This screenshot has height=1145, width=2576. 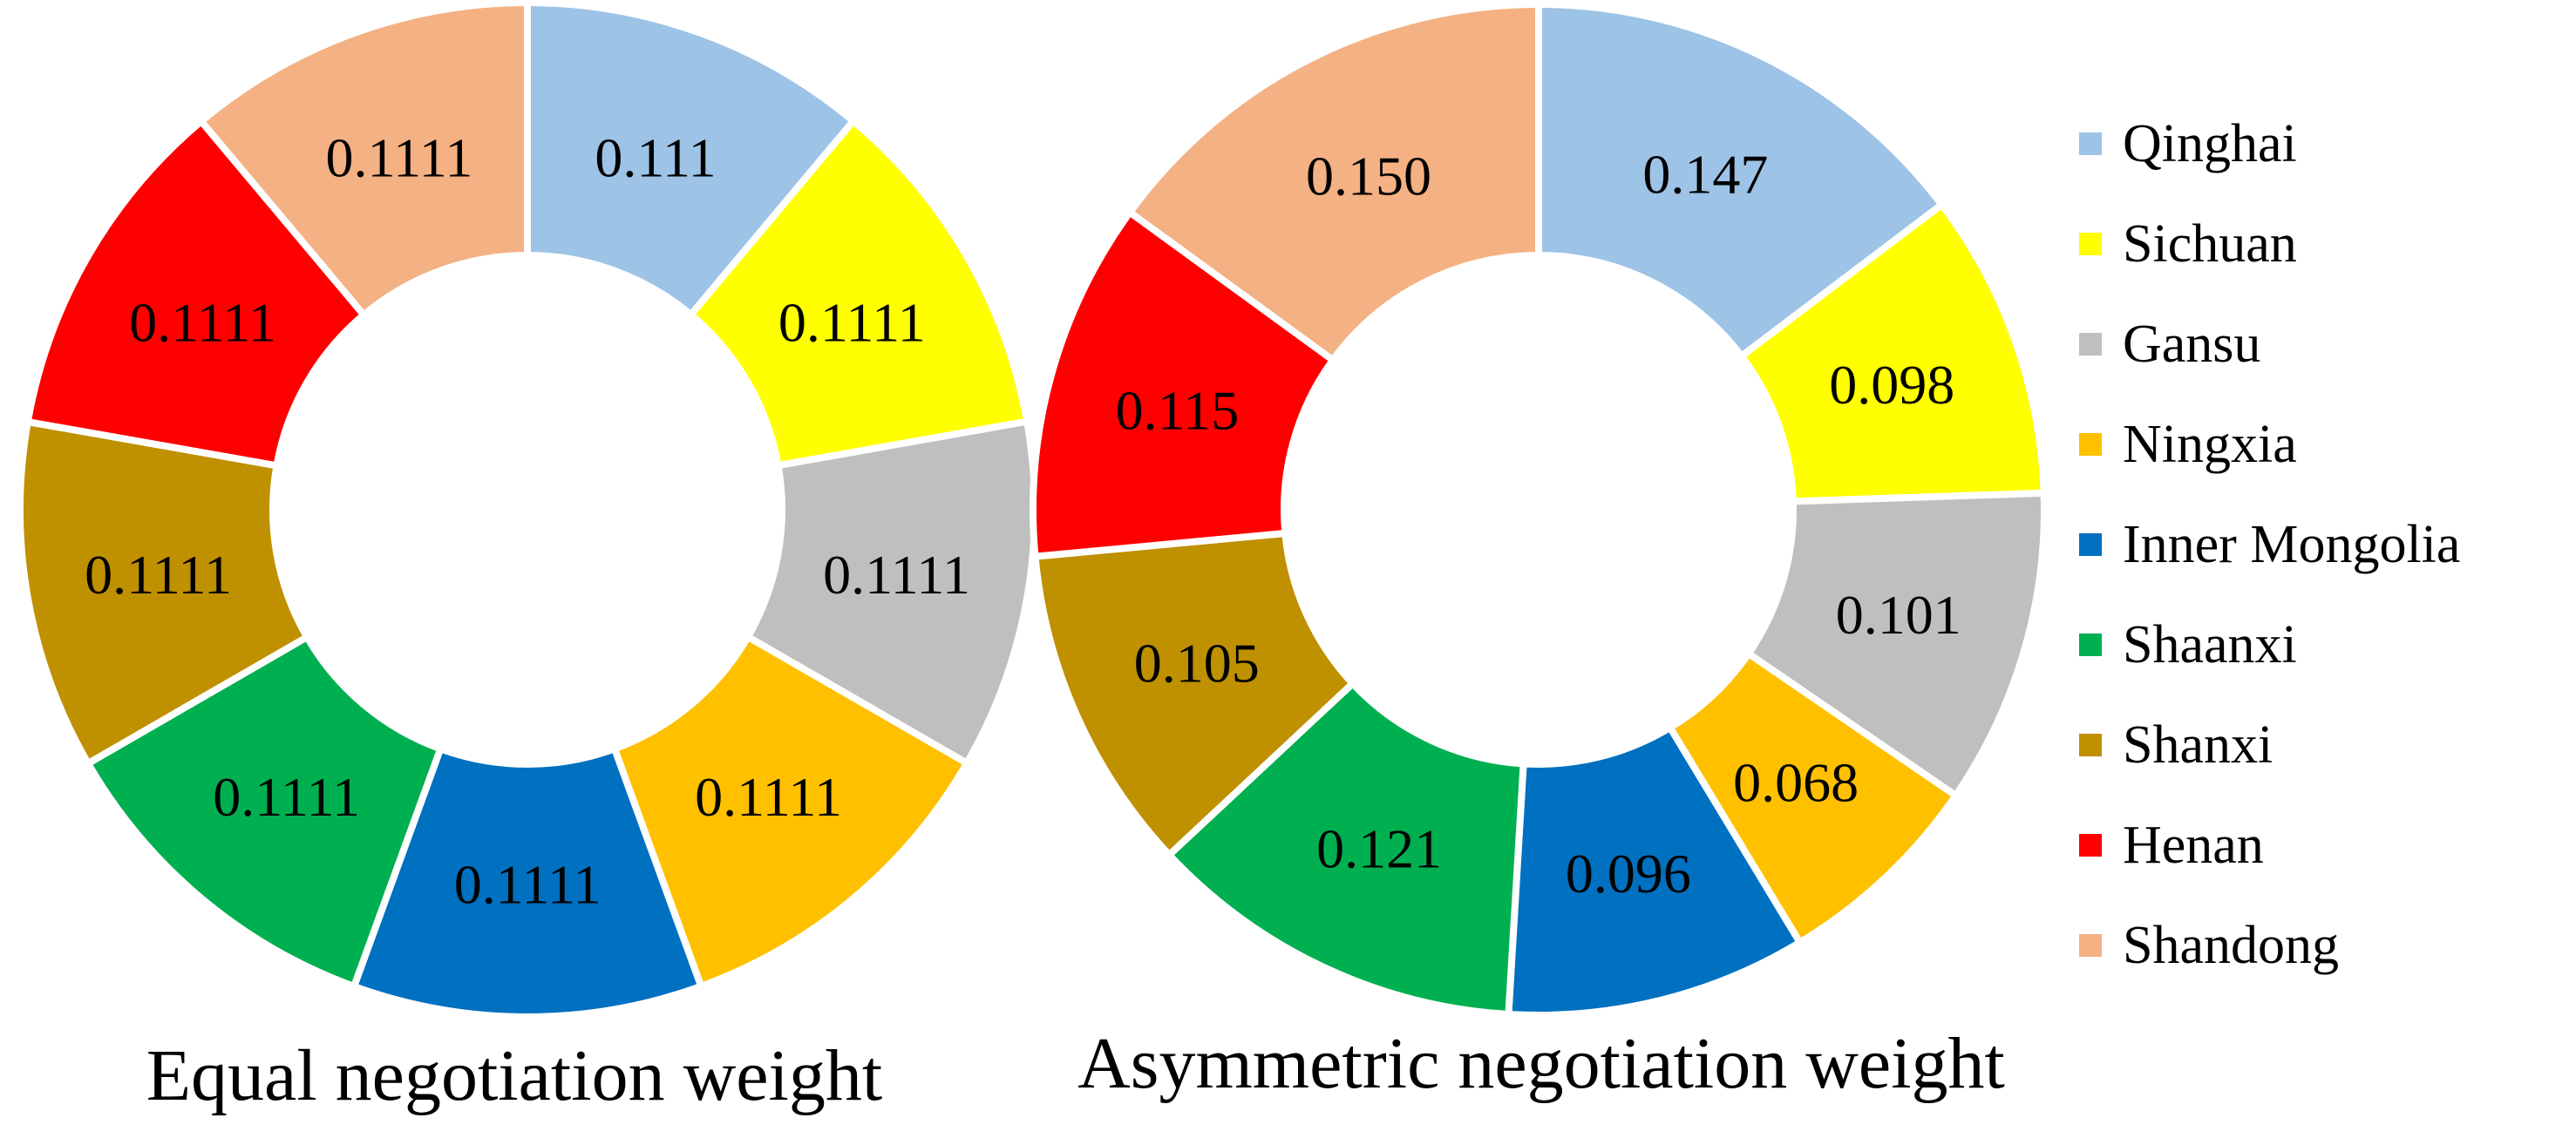 What do you see at coordinates (2090, 745) in the screenshot?
I see `legend-swatch-shanxi` at bounding box center [2090, 745].